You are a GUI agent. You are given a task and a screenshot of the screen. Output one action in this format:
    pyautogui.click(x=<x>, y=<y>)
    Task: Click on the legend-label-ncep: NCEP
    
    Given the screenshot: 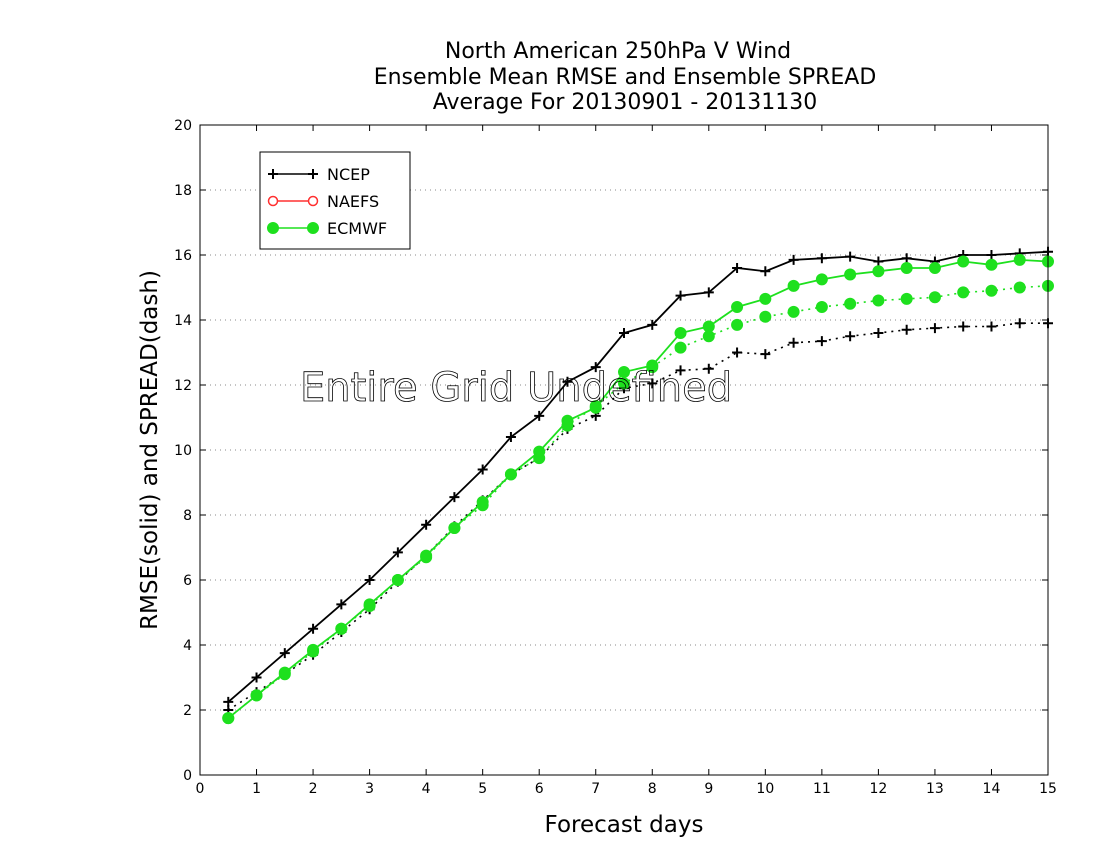 What is the action you would take?
    pyautogui.click(x=348, y=174)
    